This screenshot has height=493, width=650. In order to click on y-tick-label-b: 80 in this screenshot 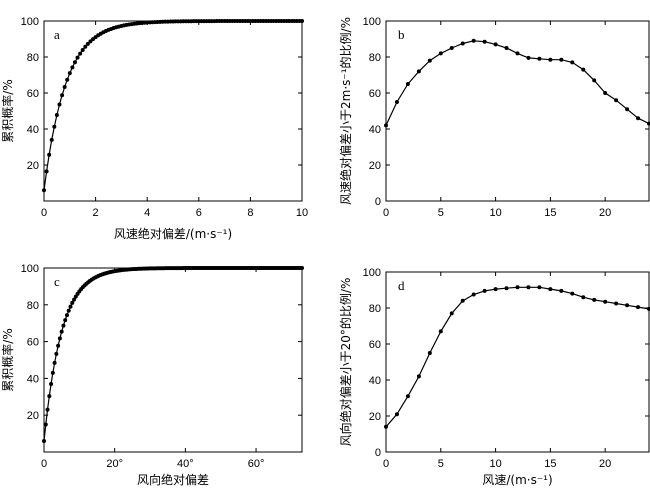, I will do `click(375, 58)`.